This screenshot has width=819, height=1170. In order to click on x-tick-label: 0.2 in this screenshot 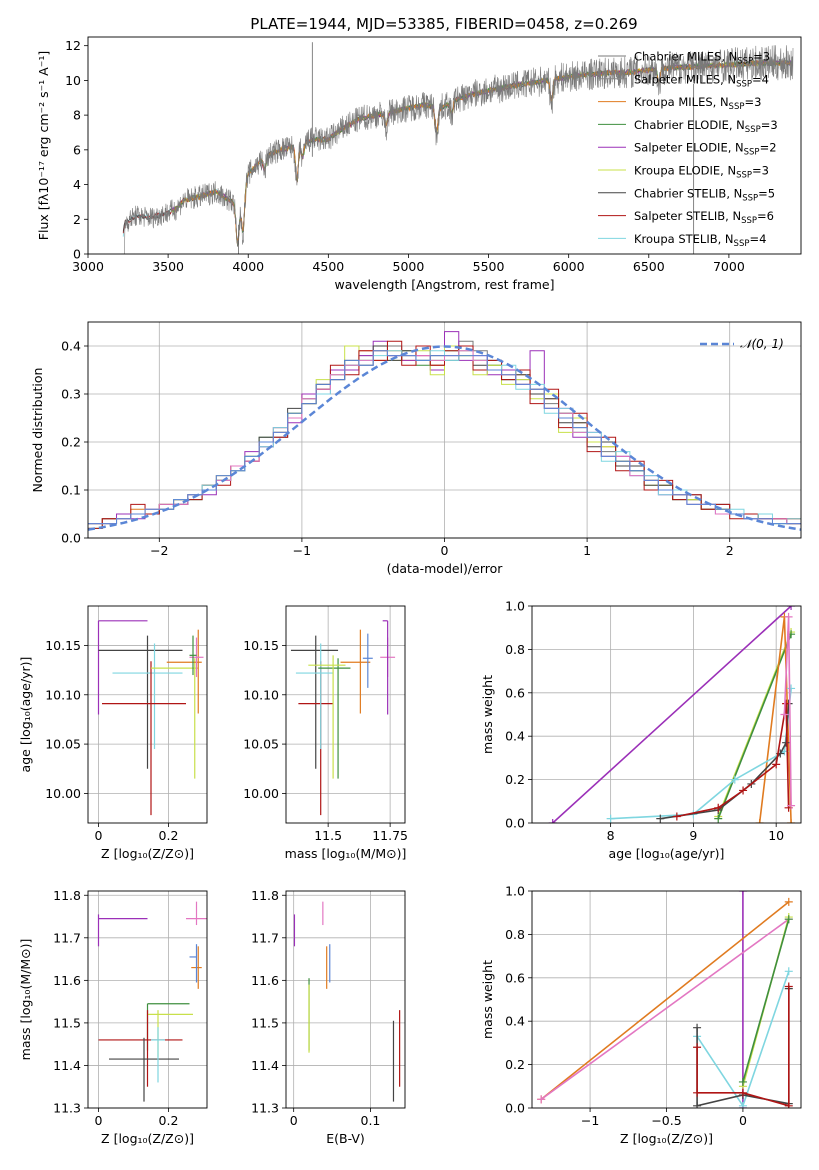, I will do `click(169, 1120)`.